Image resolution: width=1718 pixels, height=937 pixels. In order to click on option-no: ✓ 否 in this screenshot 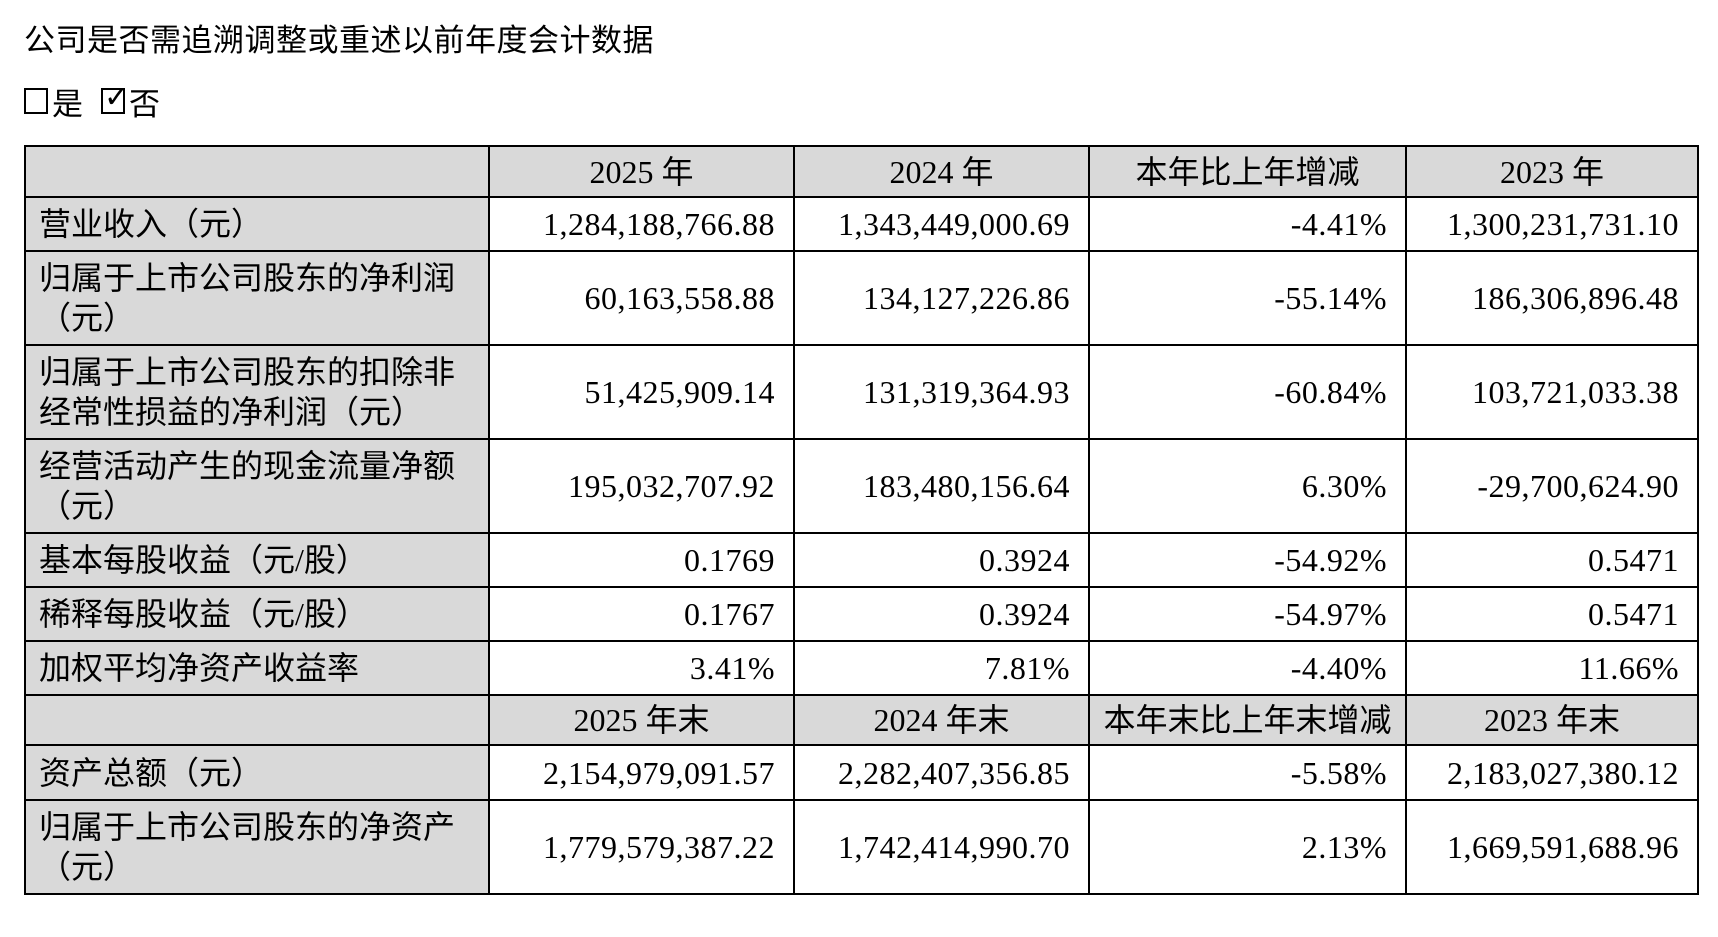, I will do `click(130, 101)`.